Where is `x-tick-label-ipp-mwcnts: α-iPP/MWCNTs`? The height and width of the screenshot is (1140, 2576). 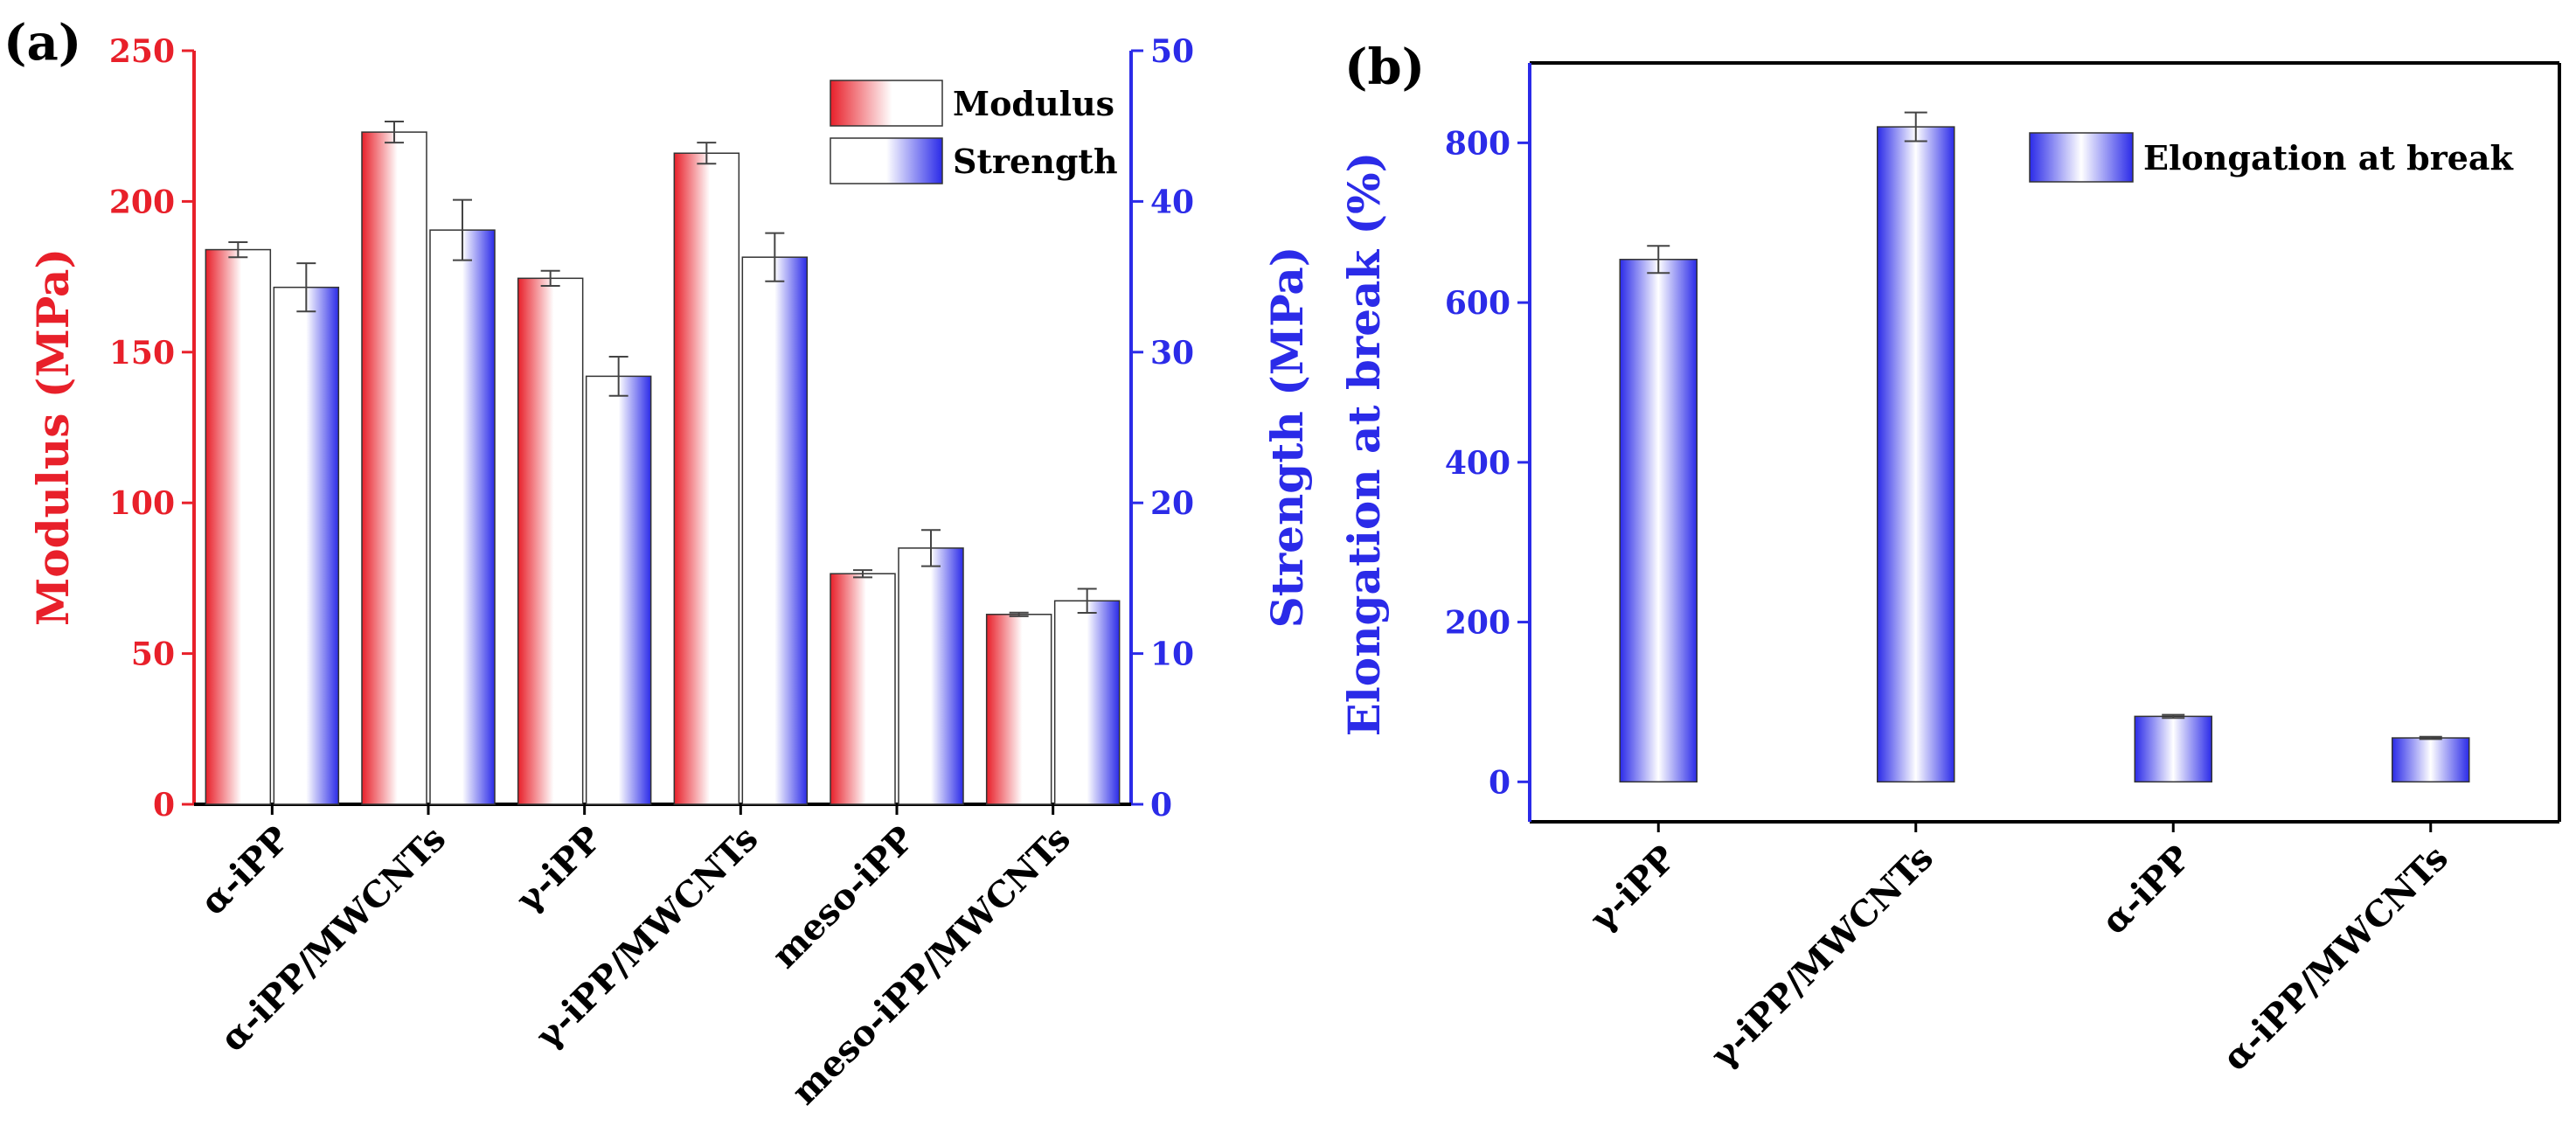 x-tick-label-ipp-mwcnts: α-iPP/MWCNTs is located at coordinates (2335, 958).